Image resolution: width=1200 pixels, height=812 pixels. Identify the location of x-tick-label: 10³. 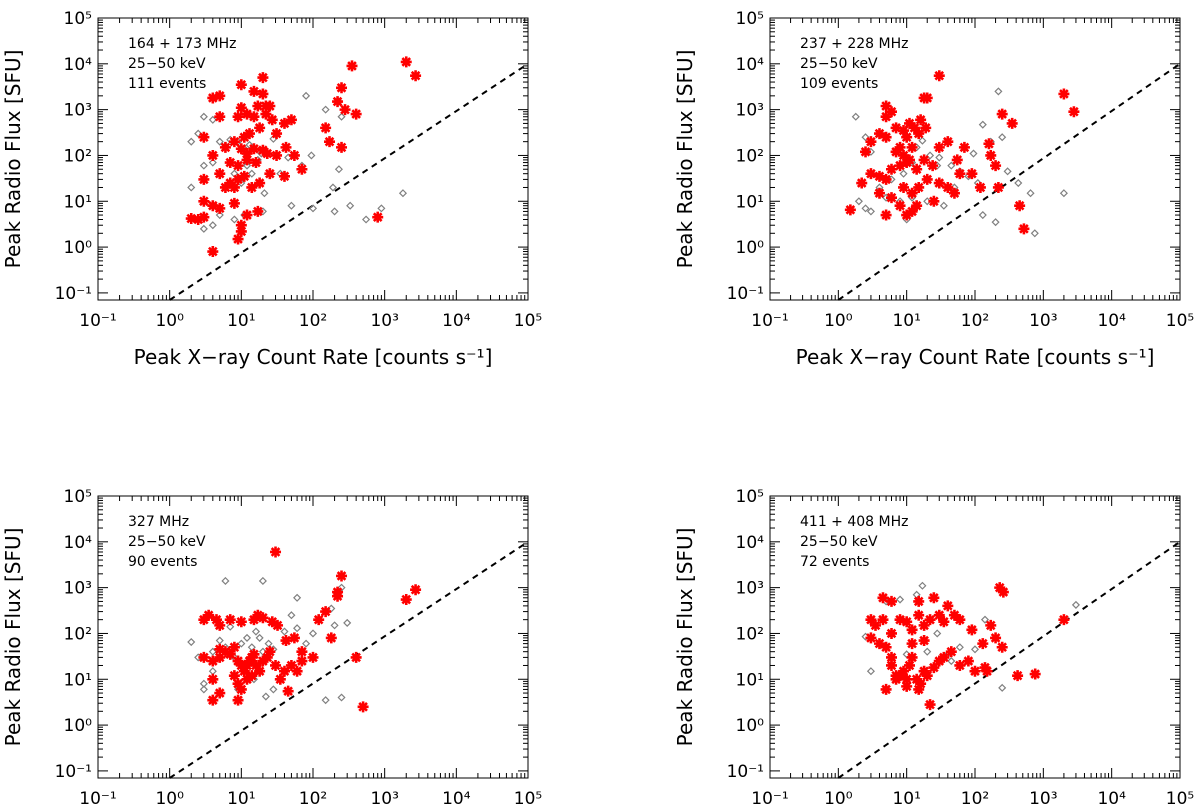
(384, 321).